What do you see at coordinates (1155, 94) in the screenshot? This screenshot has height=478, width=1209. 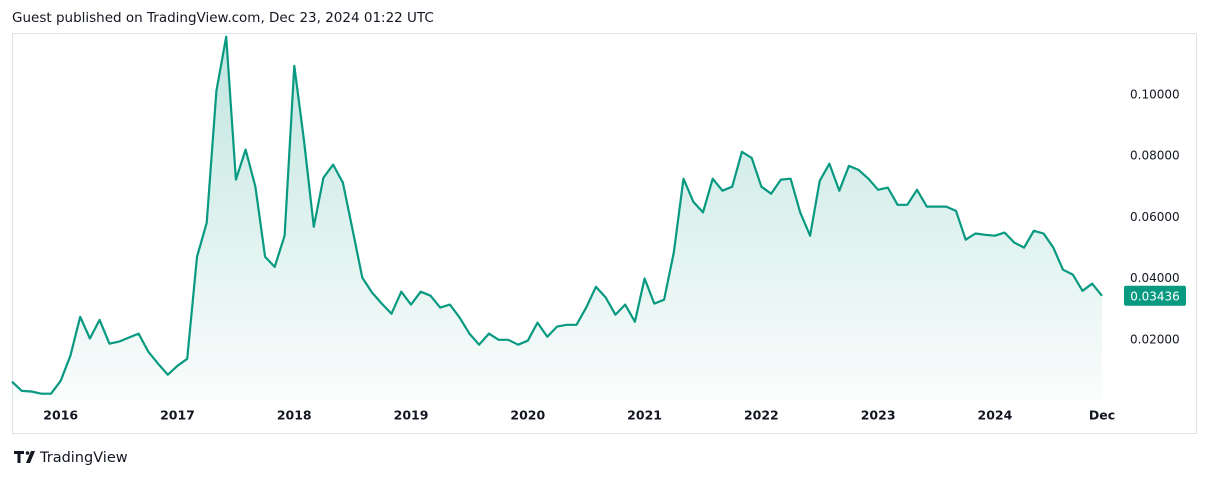 I see `y-tick-label: 0.10000` at bounding box center [1155, 94].